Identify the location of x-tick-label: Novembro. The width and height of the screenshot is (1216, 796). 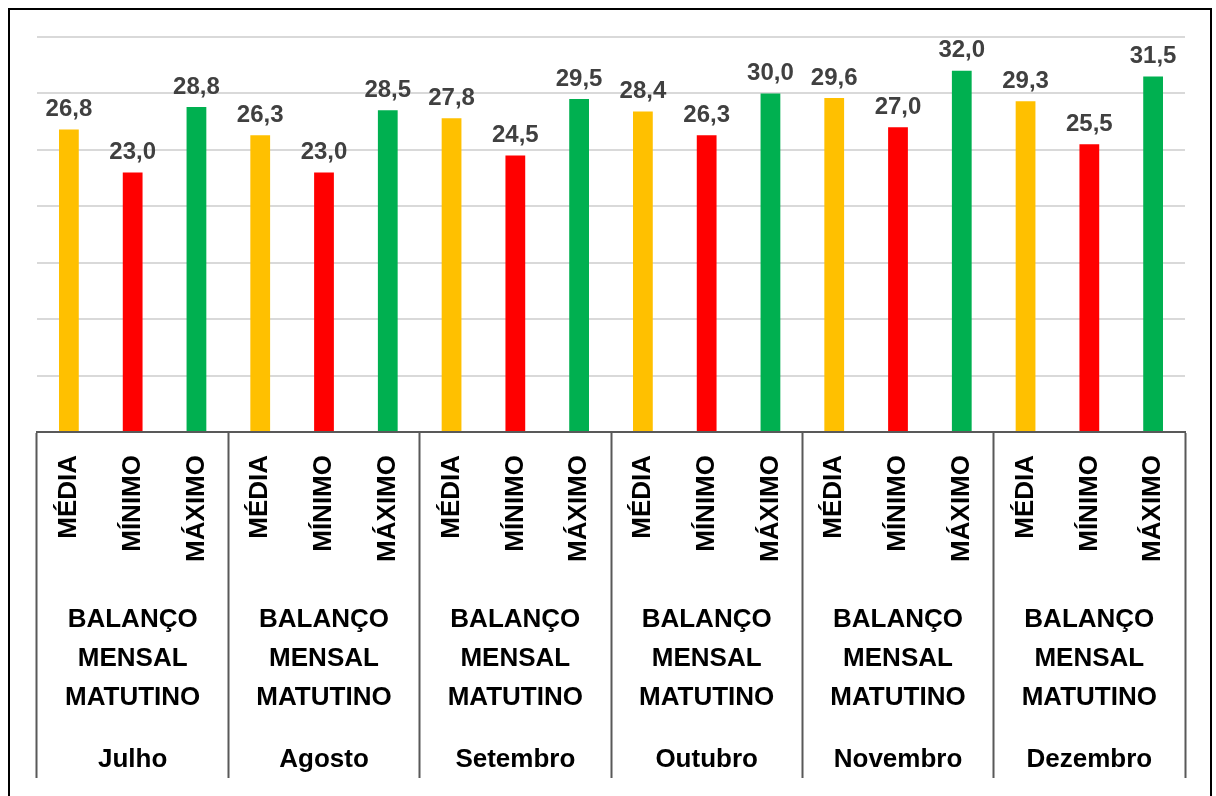
(898, 757).